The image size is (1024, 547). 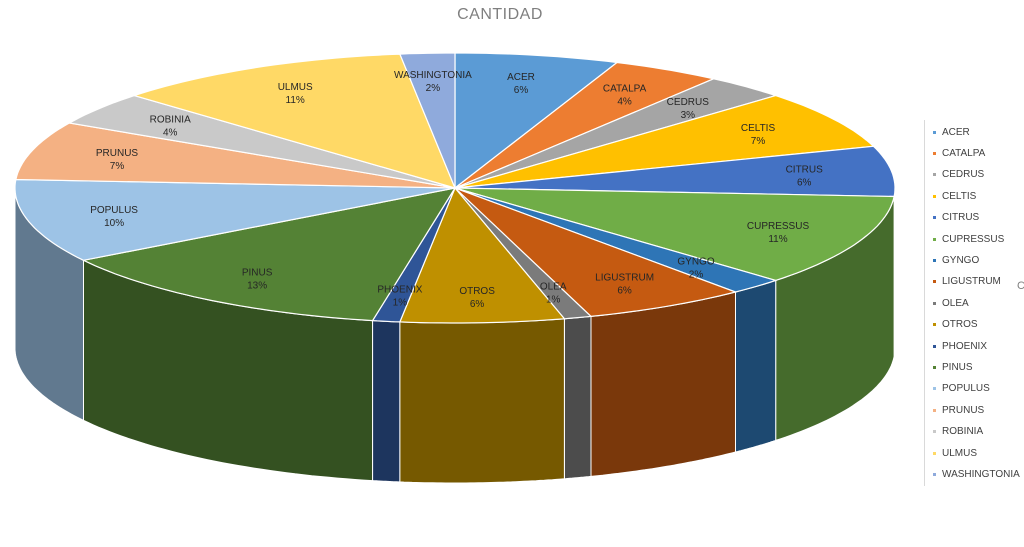 I want to click on data-label-name-otros: OTROS, so click(x=477, y=291).